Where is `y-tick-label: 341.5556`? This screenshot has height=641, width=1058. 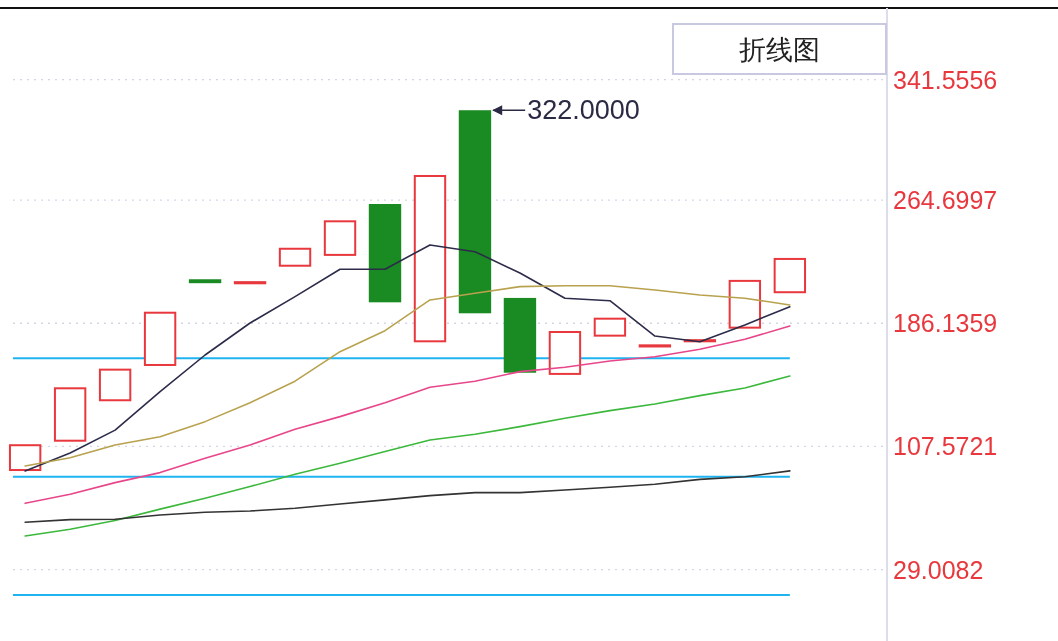
y-tick-label: 341.5556 is located at coordinates (945, 79).